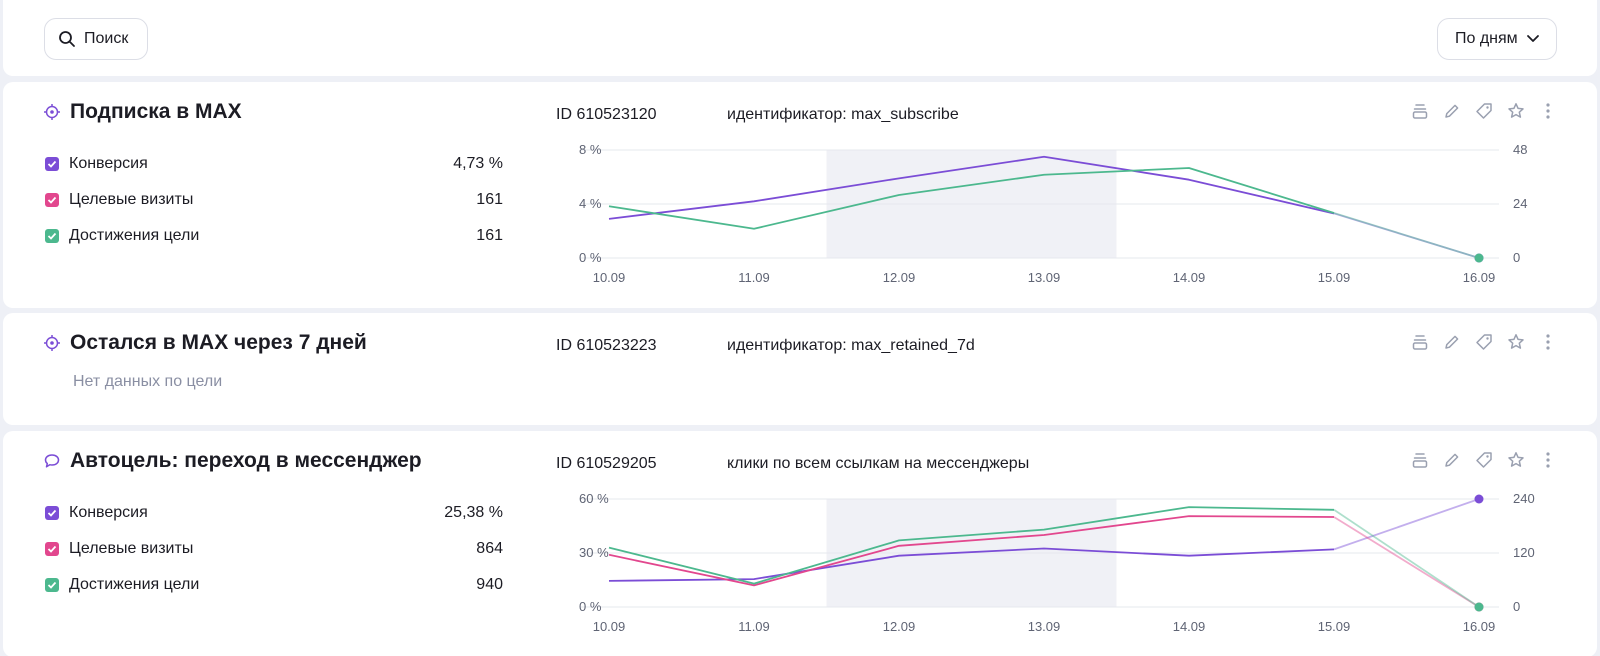 The image size is (1600, 656). What do you see at coordinates (274, 164) in the screenshot?
I see `metric-row-conversion: Конверсия 4,73 %` at bounding box center [274, 164].